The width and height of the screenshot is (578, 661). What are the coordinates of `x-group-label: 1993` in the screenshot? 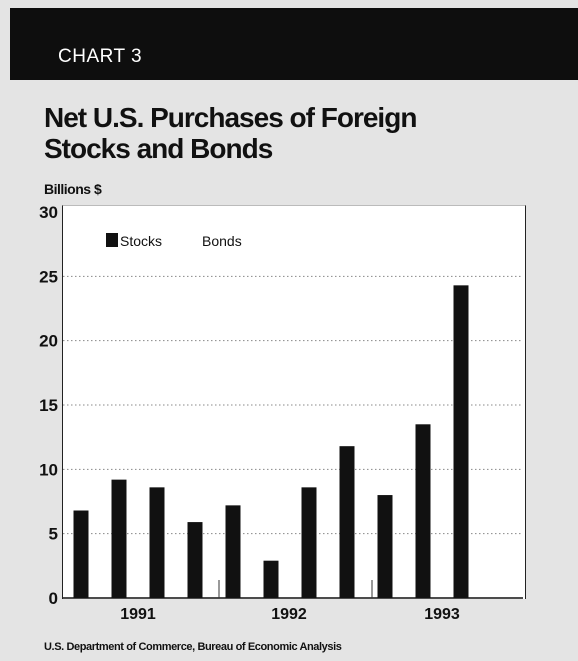 It's located at (442, 614).